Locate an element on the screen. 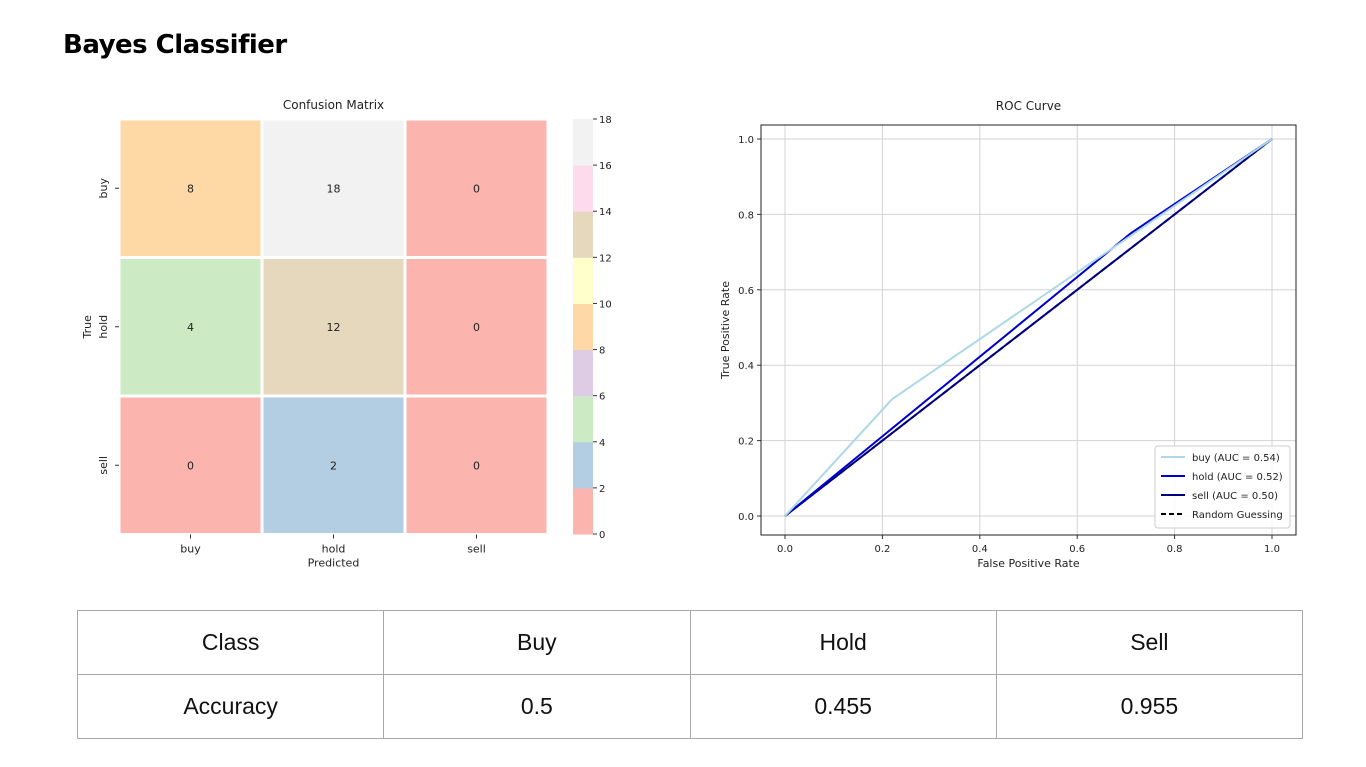  table-cell: 0.455 is located at coordinates (843, 706).